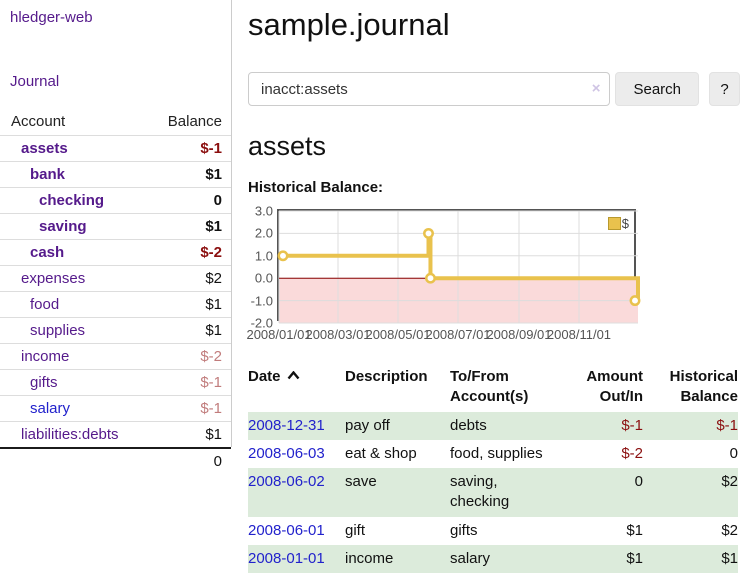 The image size is (742, 582). I want to click on chart-canvas, so click(459, 267).